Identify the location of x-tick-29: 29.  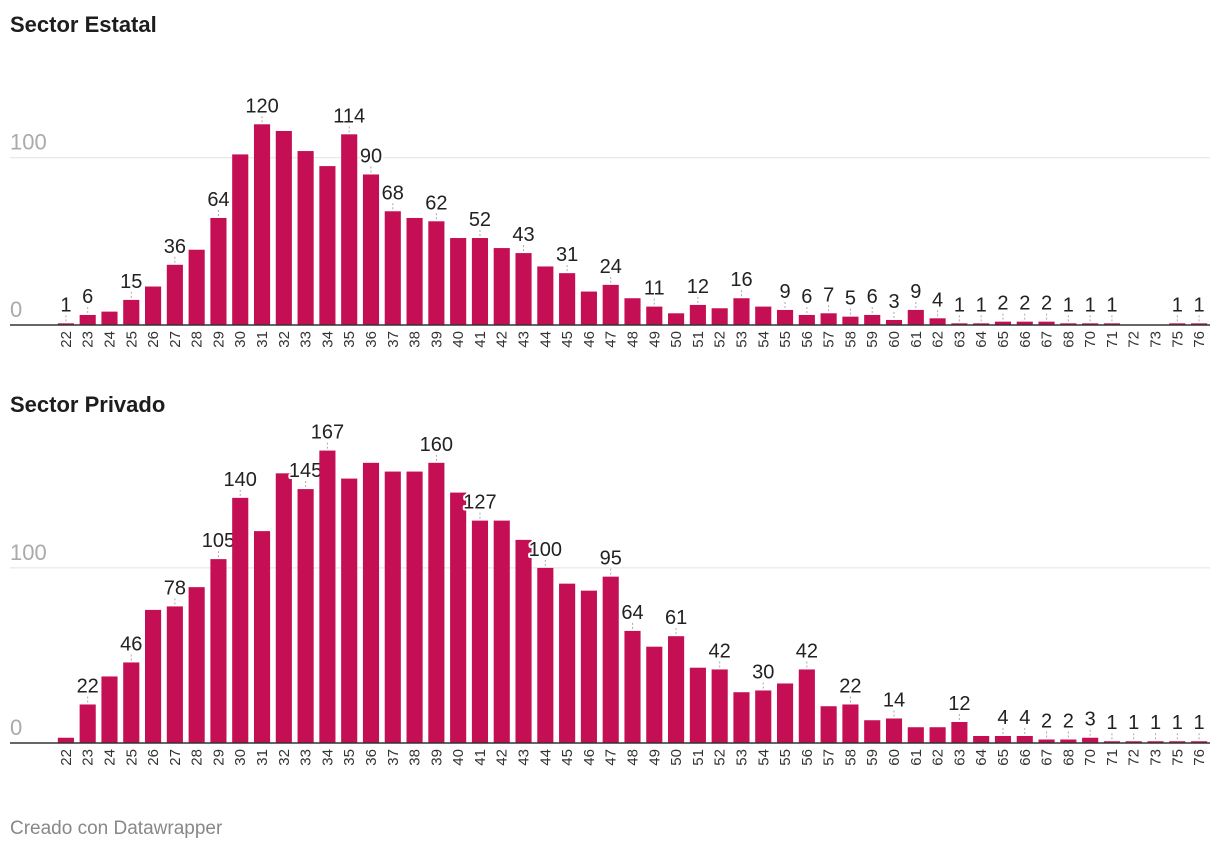
(218, 757).